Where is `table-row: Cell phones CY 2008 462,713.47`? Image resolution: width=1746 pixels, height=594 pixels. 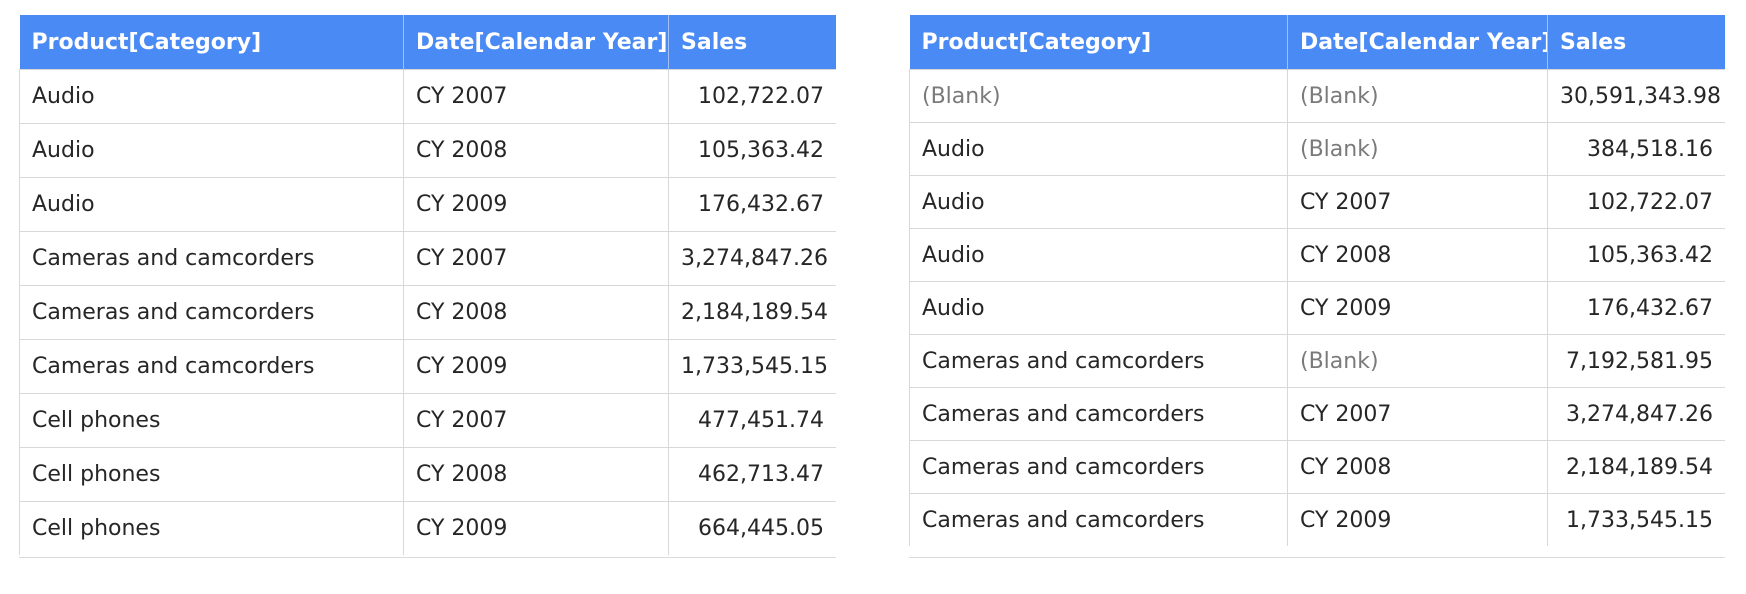
table-row: Cell phones CY 2008 462,713.47 is located at coordinates (427, 474).